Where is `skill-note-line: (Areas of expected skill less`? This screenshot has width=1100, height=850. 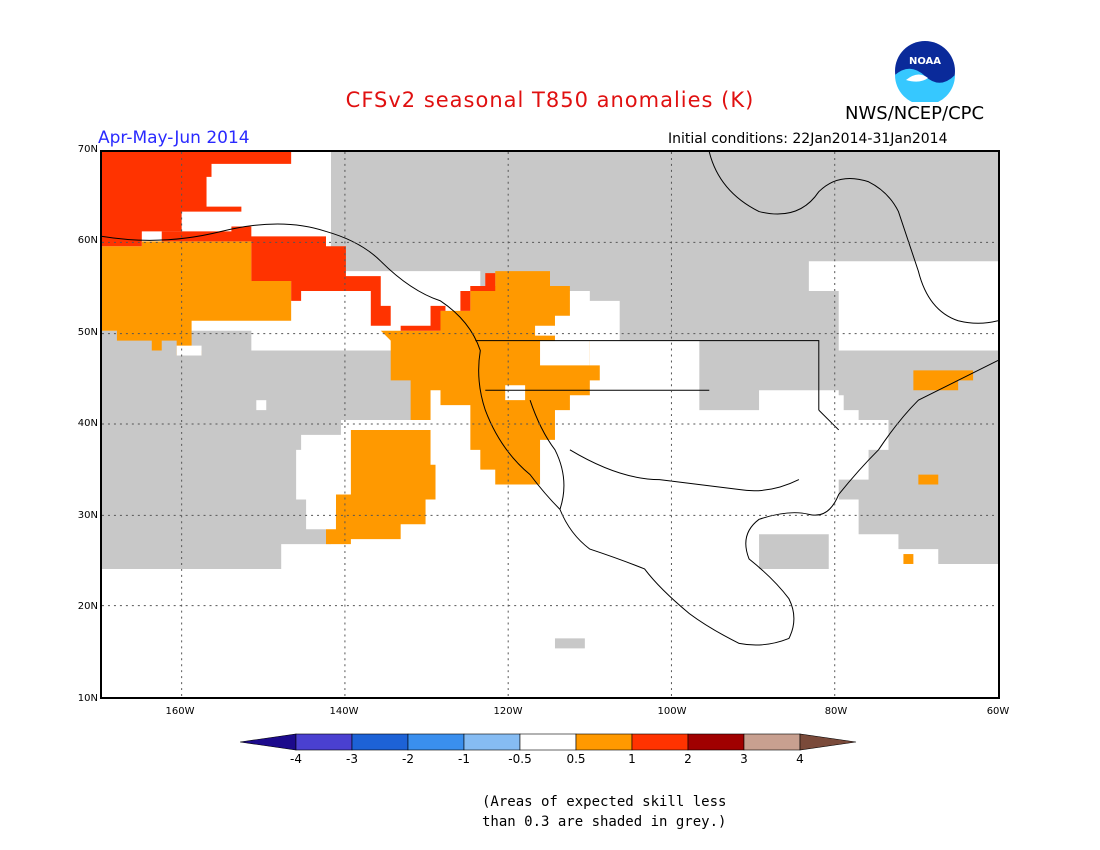
skill-note-line: (Areas of expected skill less is located at coordinates (604, 802).